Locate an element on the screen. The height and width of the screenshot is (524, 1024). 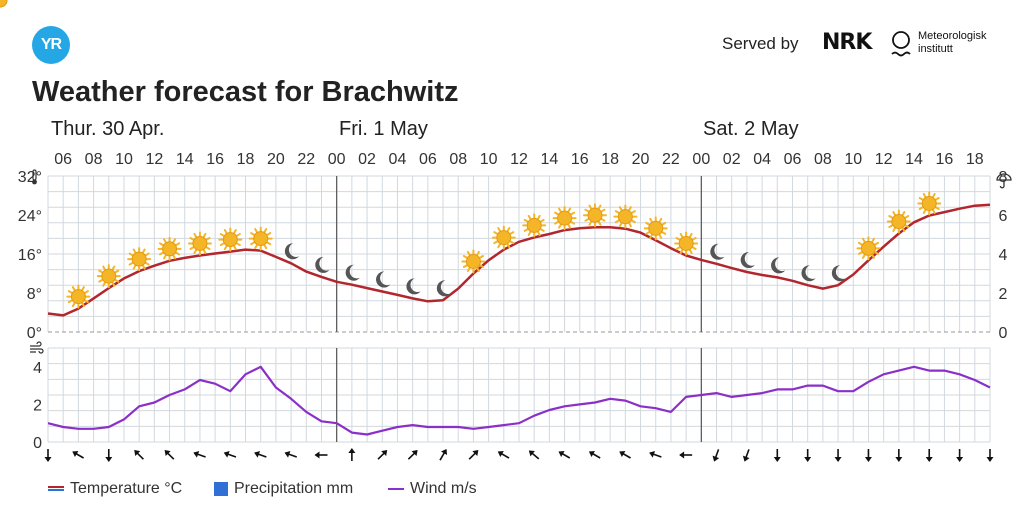
yr-logo: YR is located at coordinates (51, 45).